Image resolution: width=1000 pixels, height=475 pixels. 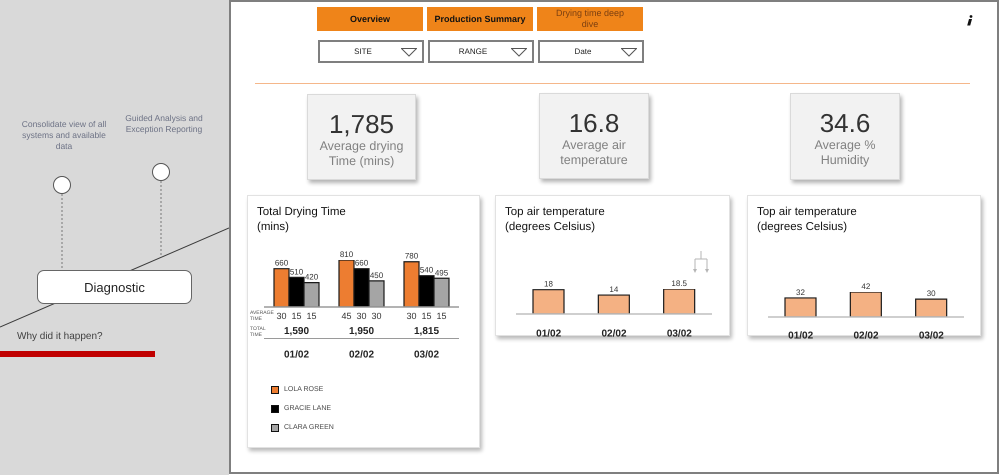 I want to click on text: Consolidate view of all systems and available data, so click(x=64, y=135).